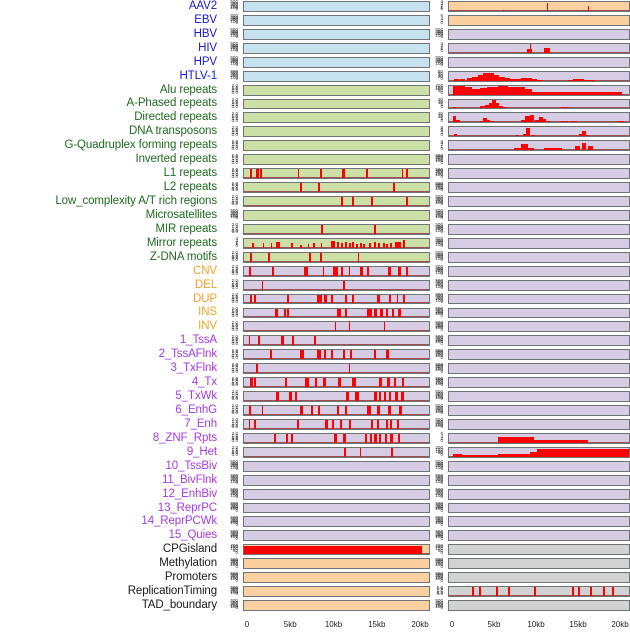 The height and width of the screenshot is (634, 630). I want to click on y-axis-ticks: 0 100 200 300 400 500, so click(231, 507).